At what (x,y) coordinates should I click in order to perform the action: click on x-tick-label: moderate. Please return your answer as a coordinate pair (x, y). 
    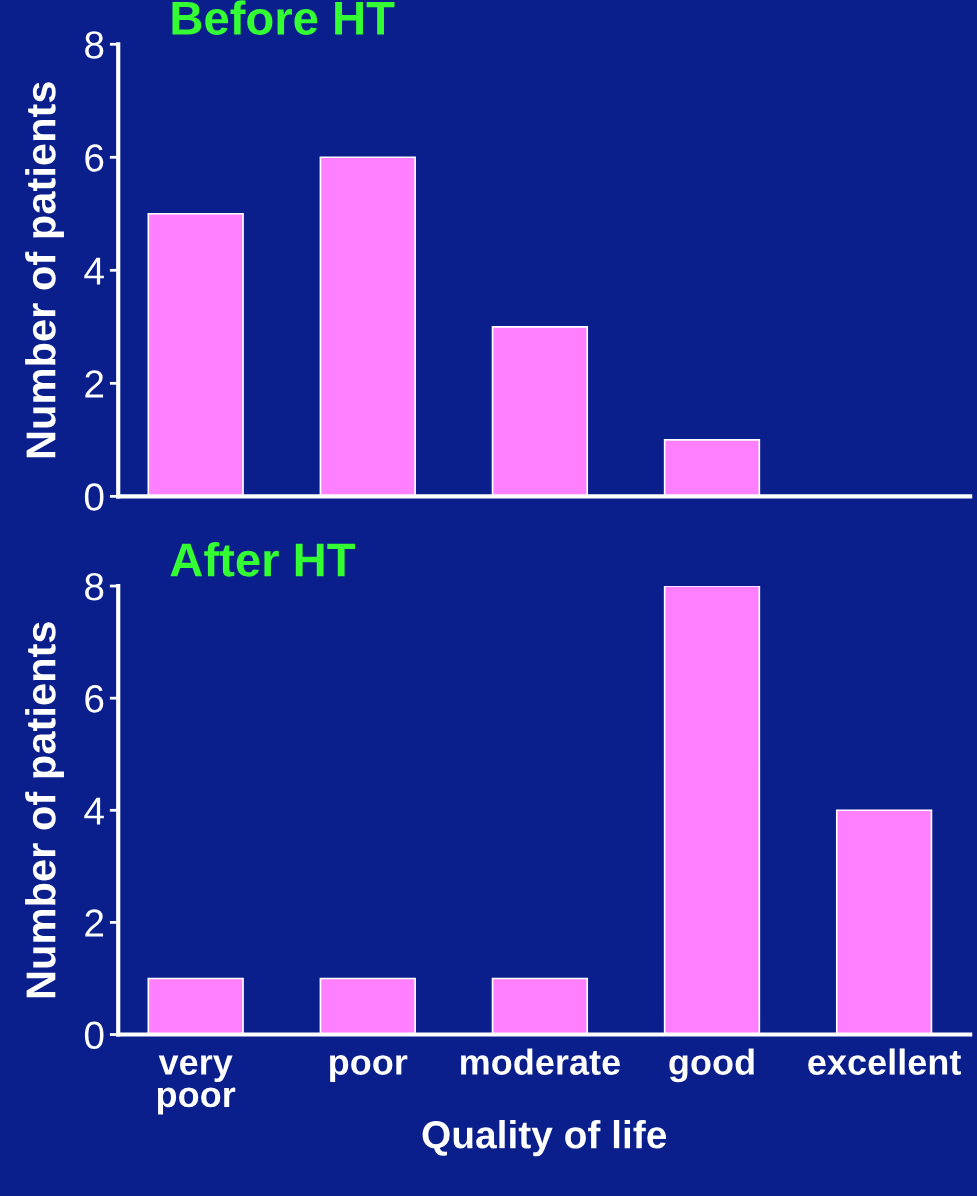
    Looking at the image, I should click on (540, 1061).